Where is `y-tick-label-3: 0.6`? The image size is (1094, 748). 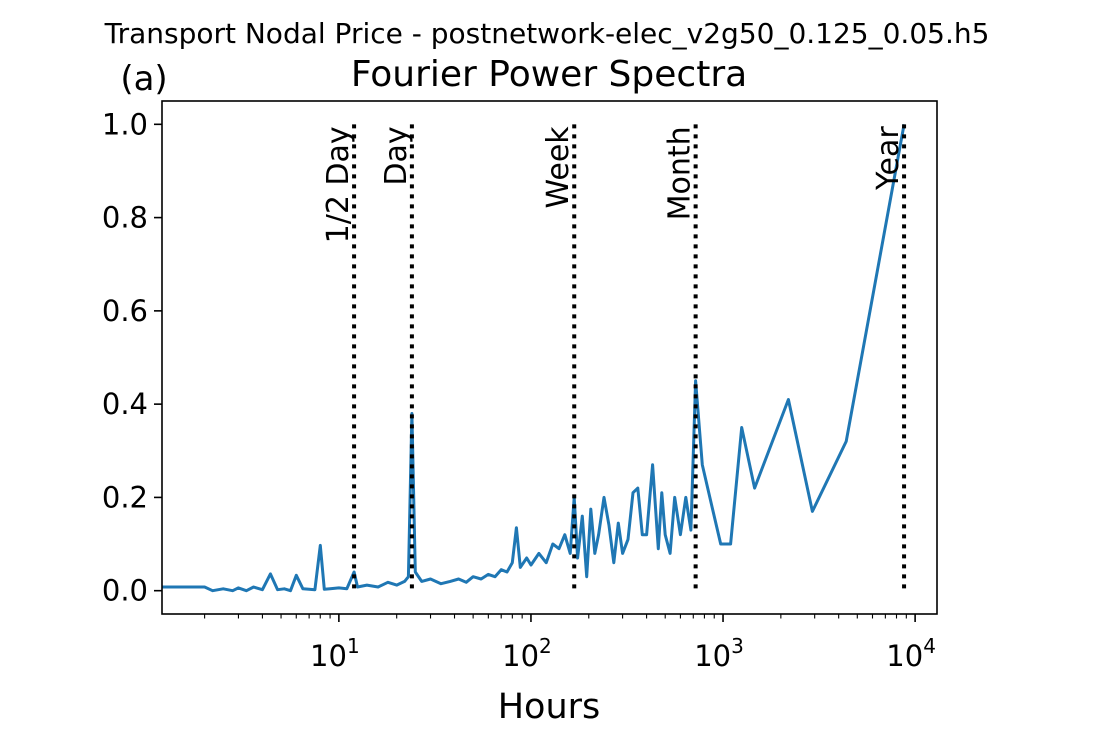 y-tick-label-3: 0.6 is located at coordinates (125, 311).